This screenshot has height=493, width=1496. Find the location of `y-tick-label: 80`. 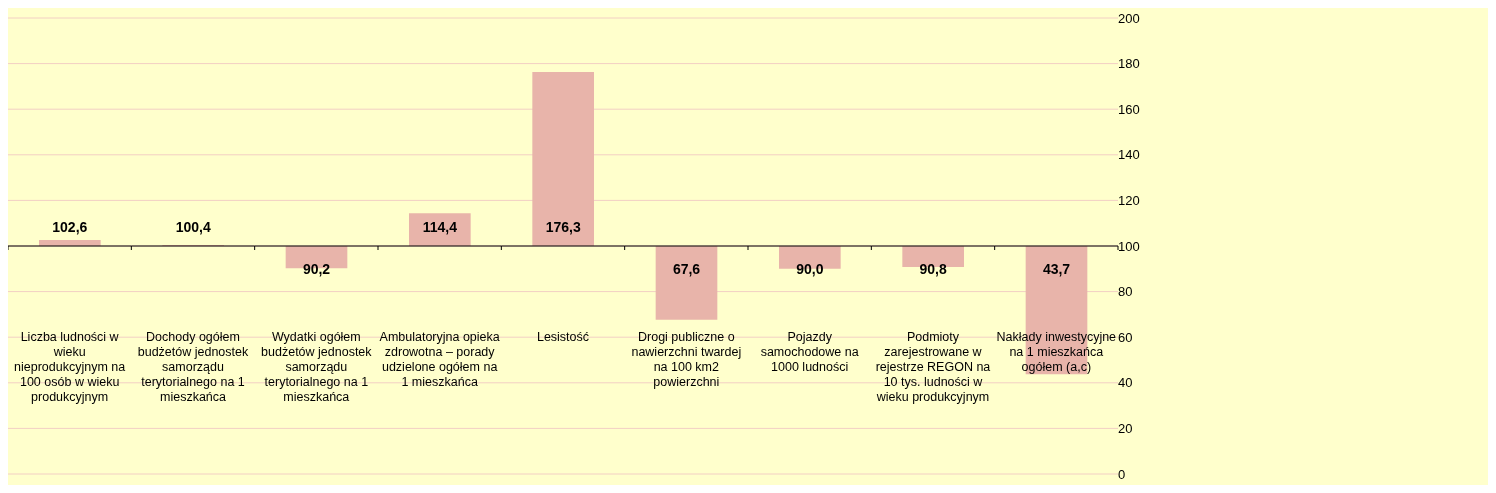

y-tick-label: 80 is located at coordinates (1125, 292).